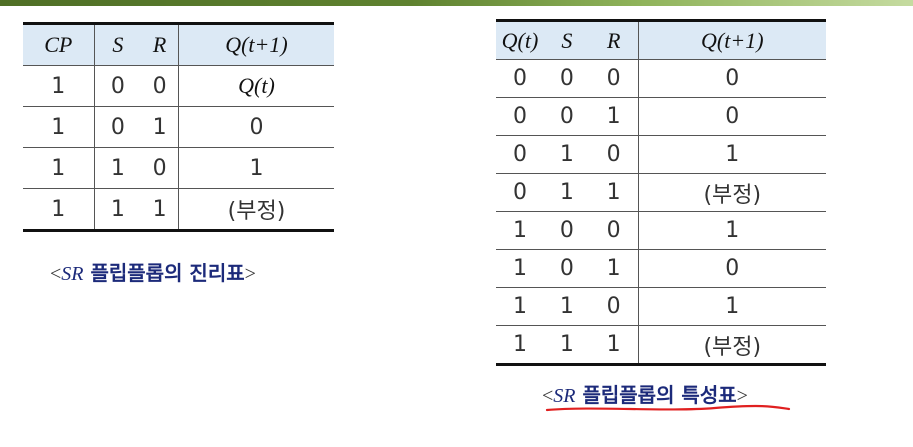 The width and height of the screenshot is (913, 447). I want to click on characteristic-table-caption: <SR 플립플롭의 특성표>, so click(645, 393).